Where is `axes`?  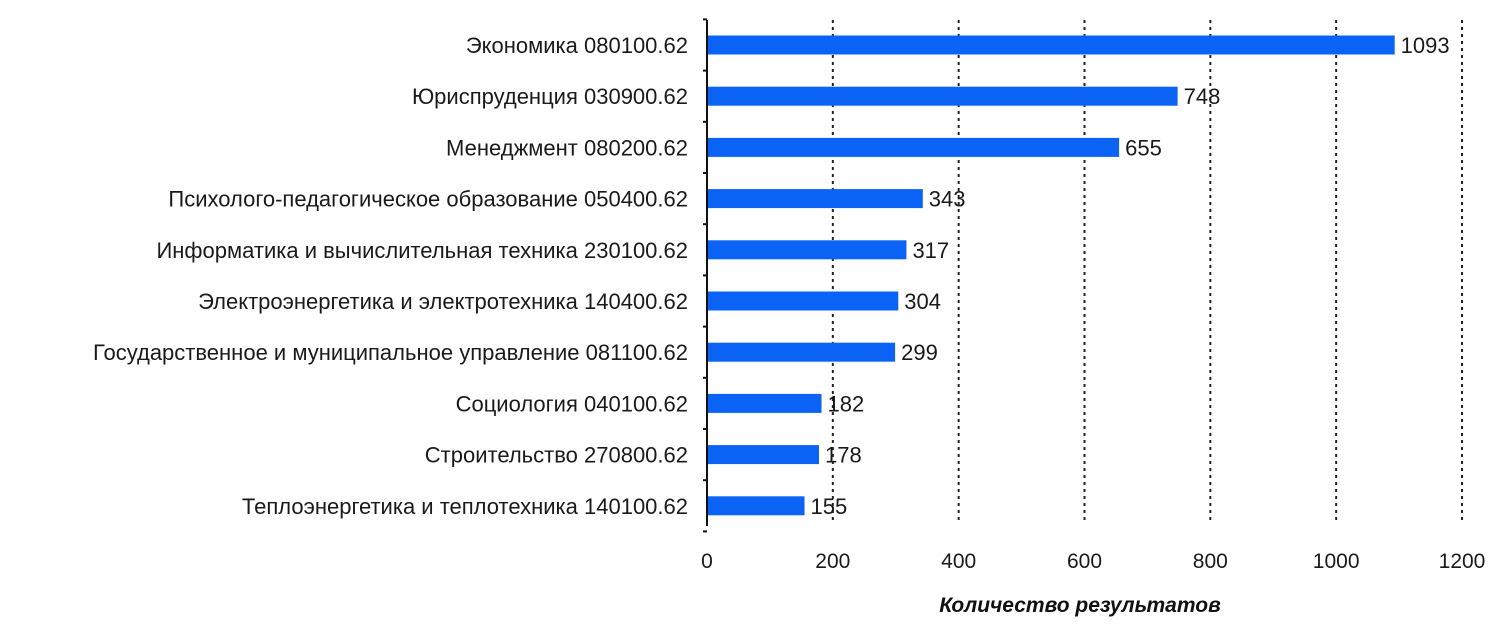 axes is located at coordinates (705, 275).